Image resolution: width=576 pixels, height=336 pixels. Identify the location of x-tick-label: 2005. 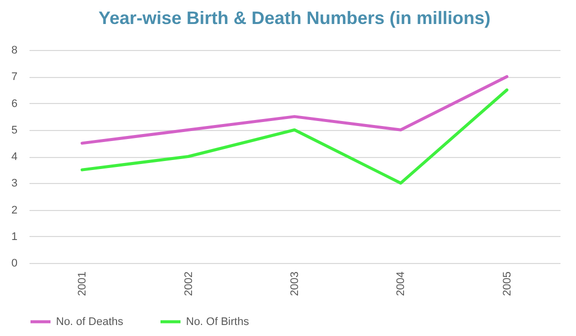
(507, 284).